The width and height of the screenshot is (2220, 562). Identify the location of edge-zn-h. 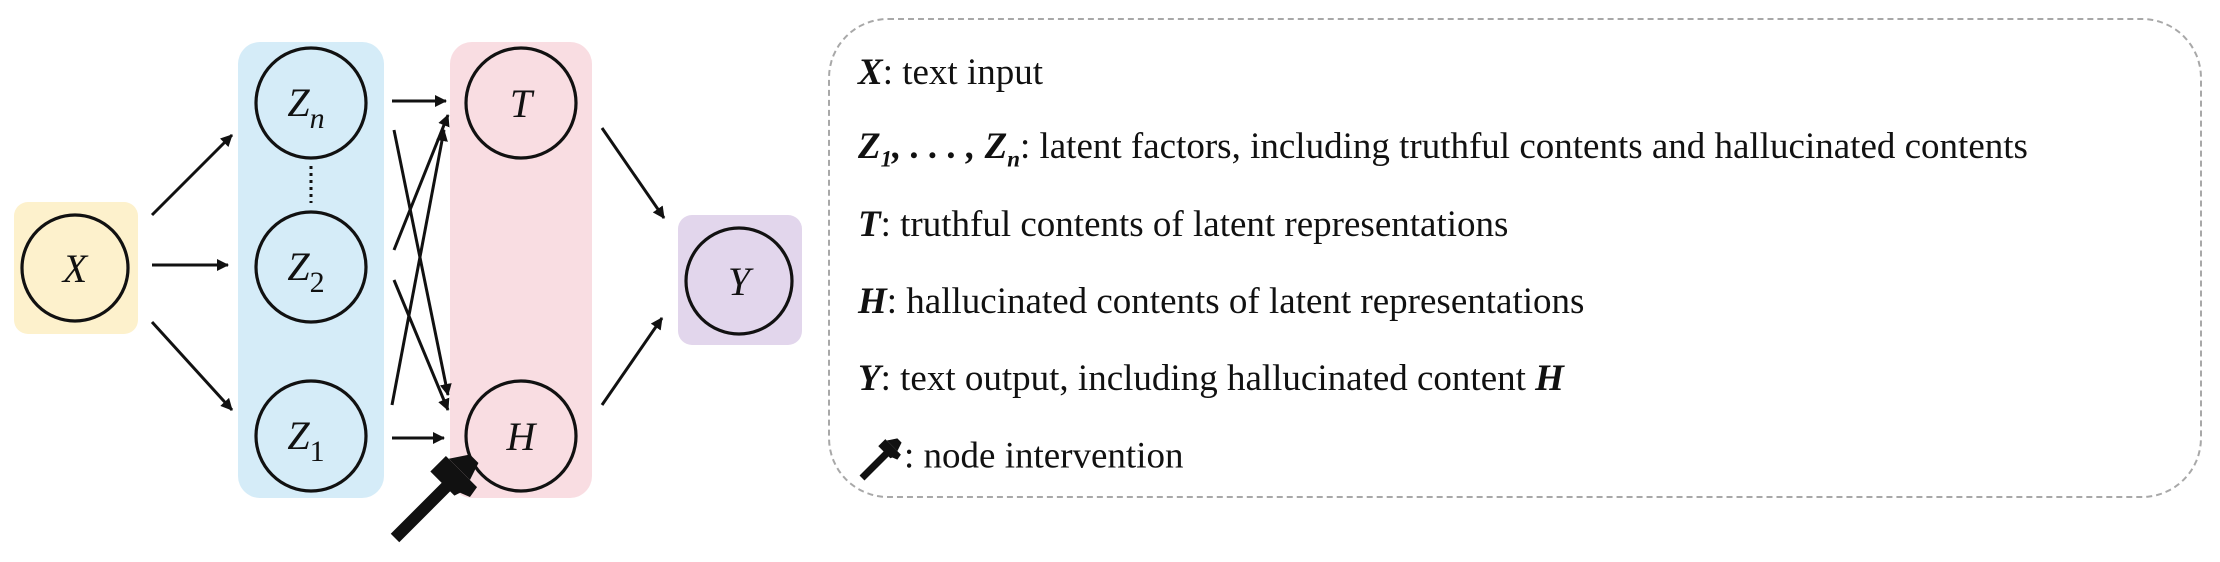
(422, 262).